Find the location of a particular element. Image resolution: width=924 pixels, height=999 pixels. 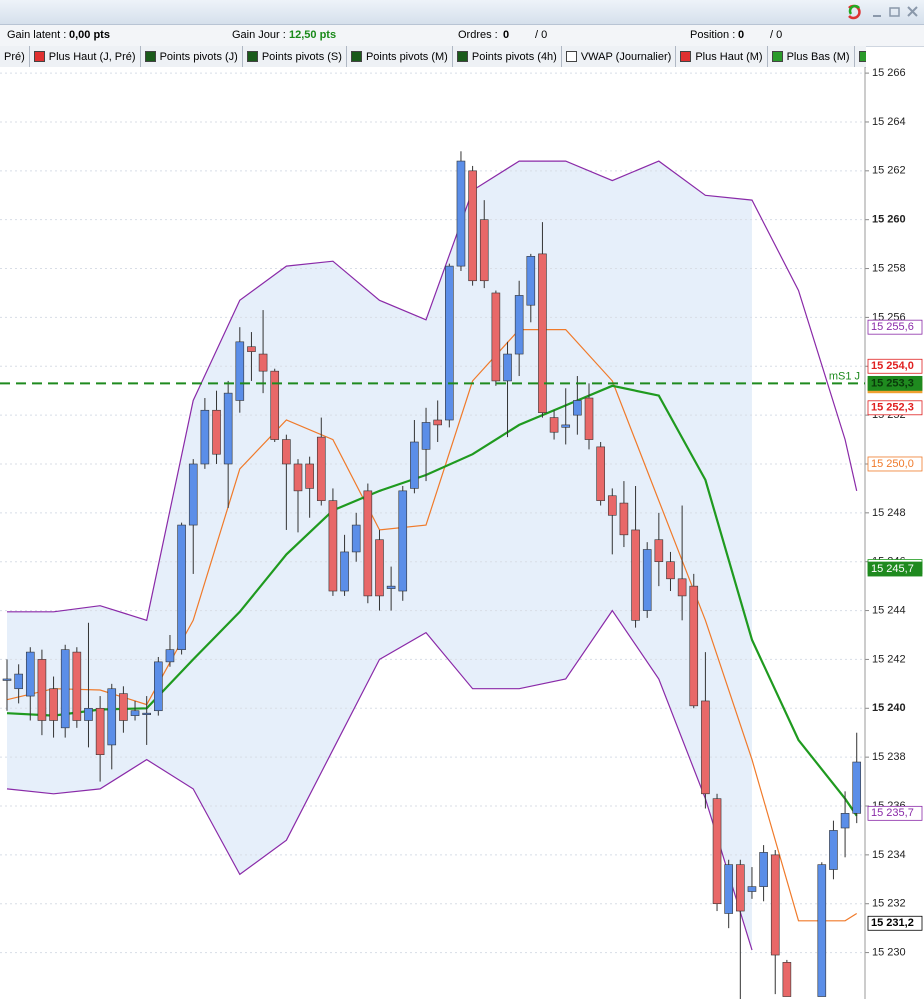

close-button is located at coordinates (912, 11).